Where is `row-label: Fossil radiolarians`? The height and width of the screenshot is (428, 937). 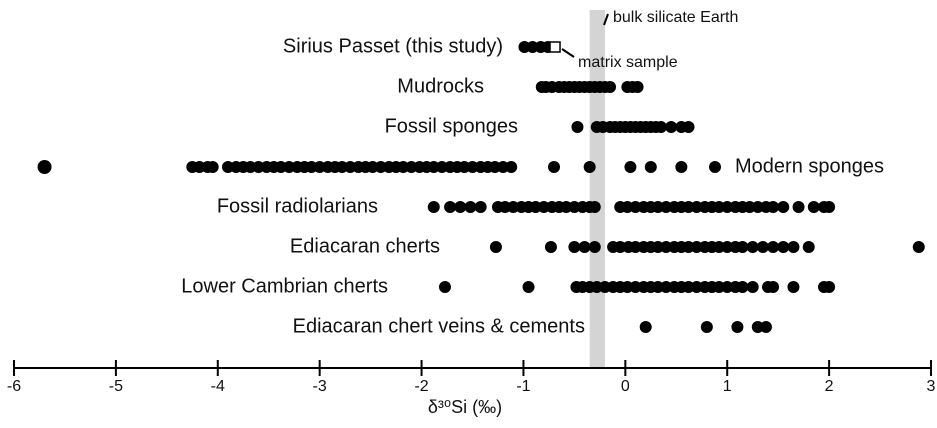
row-label: Fossil radiolarians is located at coordinates (297, 206).